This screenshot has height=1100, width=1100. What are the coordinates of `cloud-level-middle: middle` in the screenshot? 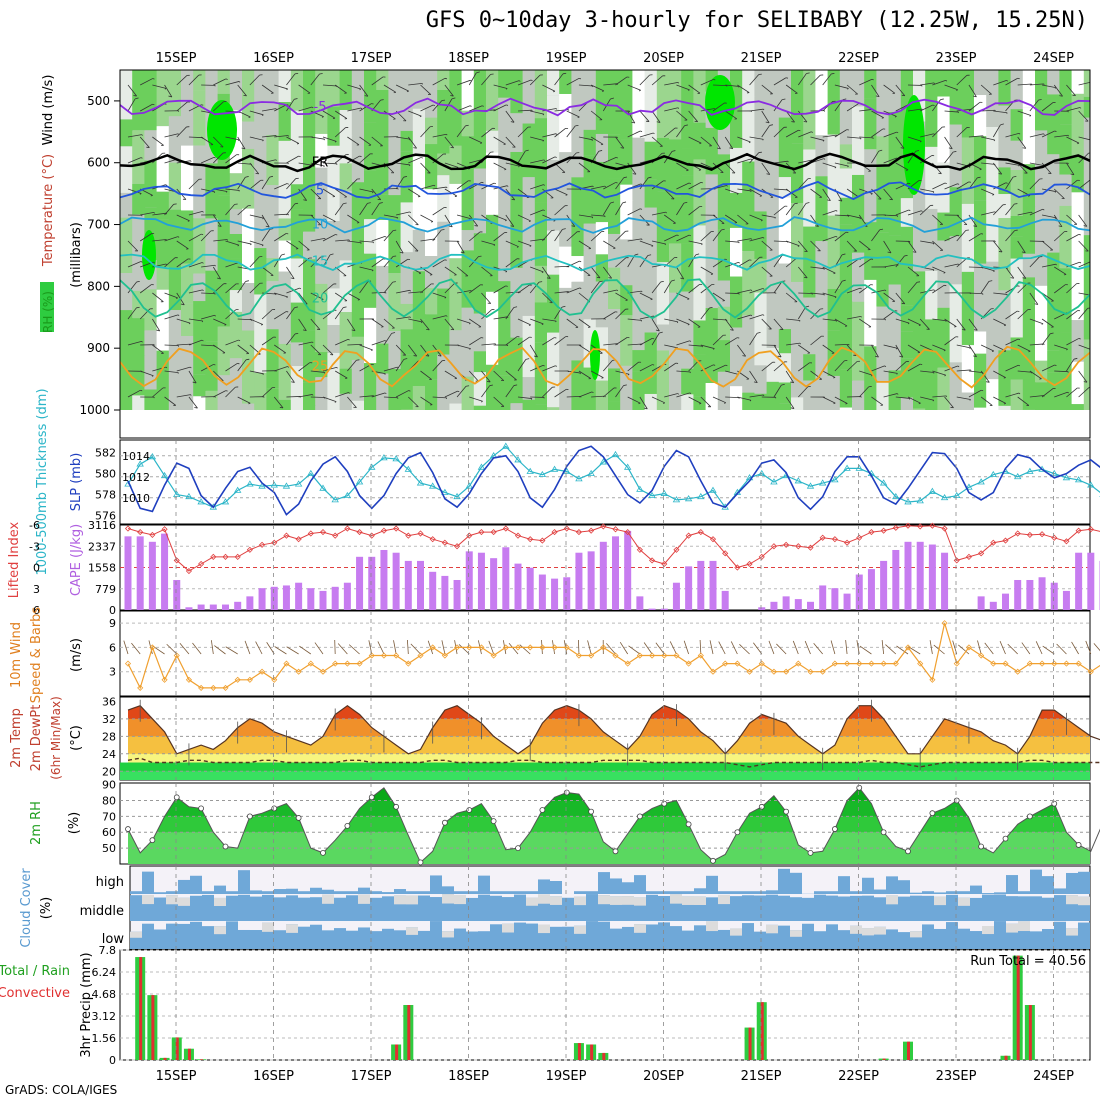 It's located at (102, 911).